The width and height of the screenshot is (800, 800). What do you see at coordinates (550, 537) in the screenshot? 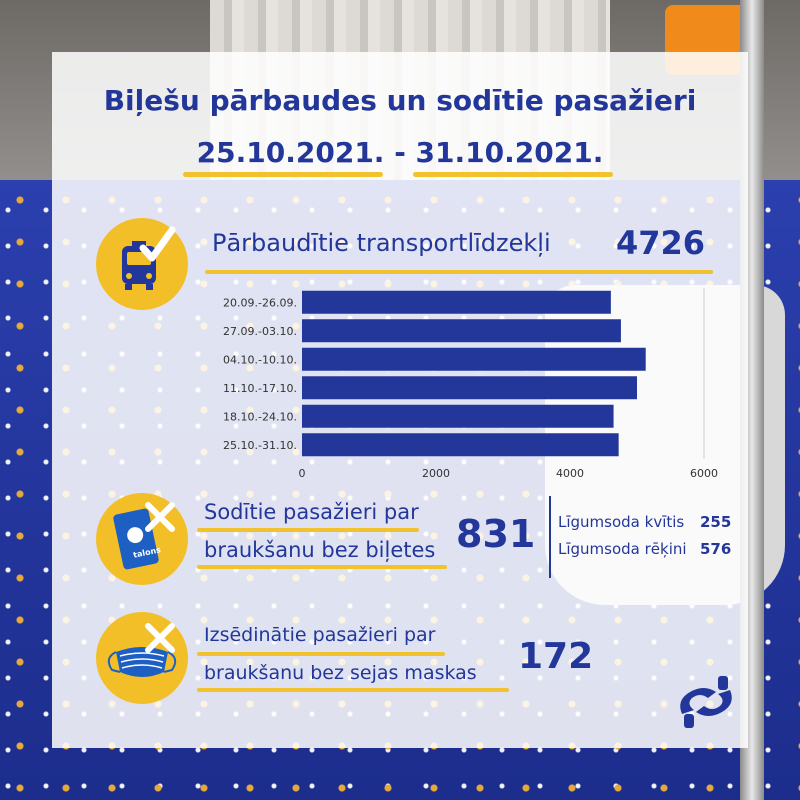
I see `breakdown-divider` at bounding box center [550, 537].